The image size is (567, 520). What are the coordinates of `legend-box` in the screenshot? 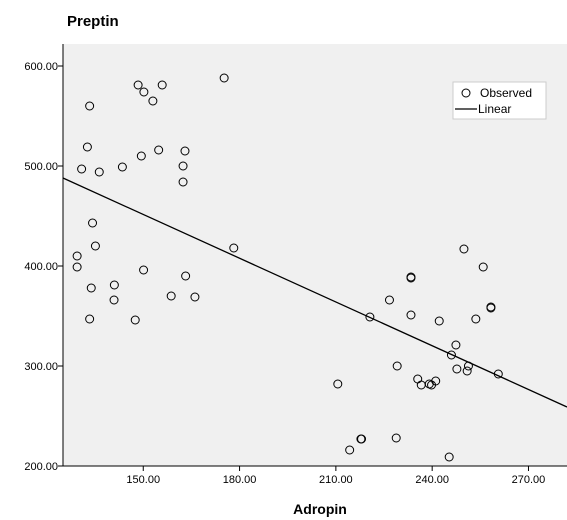 It's located at (499, 100).